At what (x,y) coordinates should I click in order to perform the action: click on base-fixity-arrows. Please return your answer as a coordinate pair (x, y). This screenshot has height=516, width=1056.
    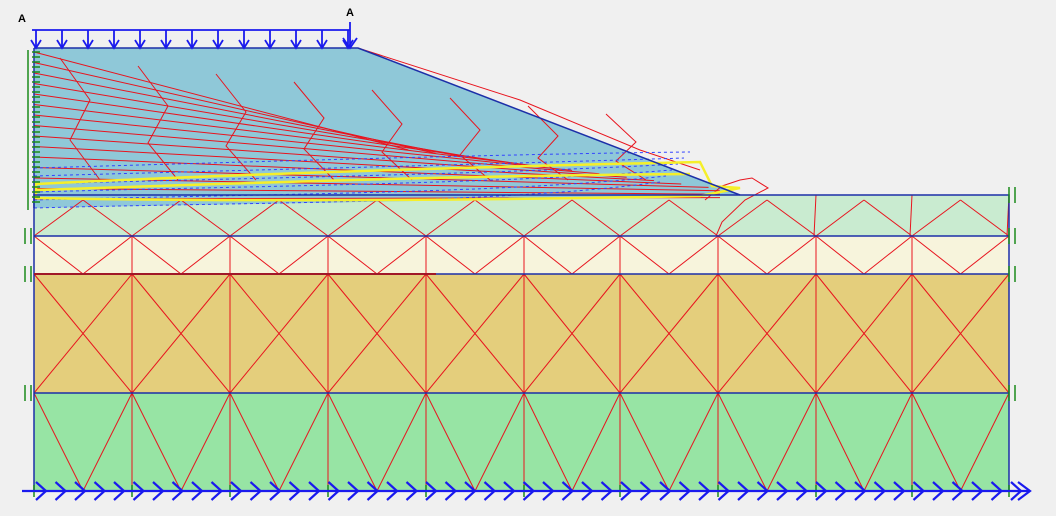
    Looking at the image, I should click on (527, 491).